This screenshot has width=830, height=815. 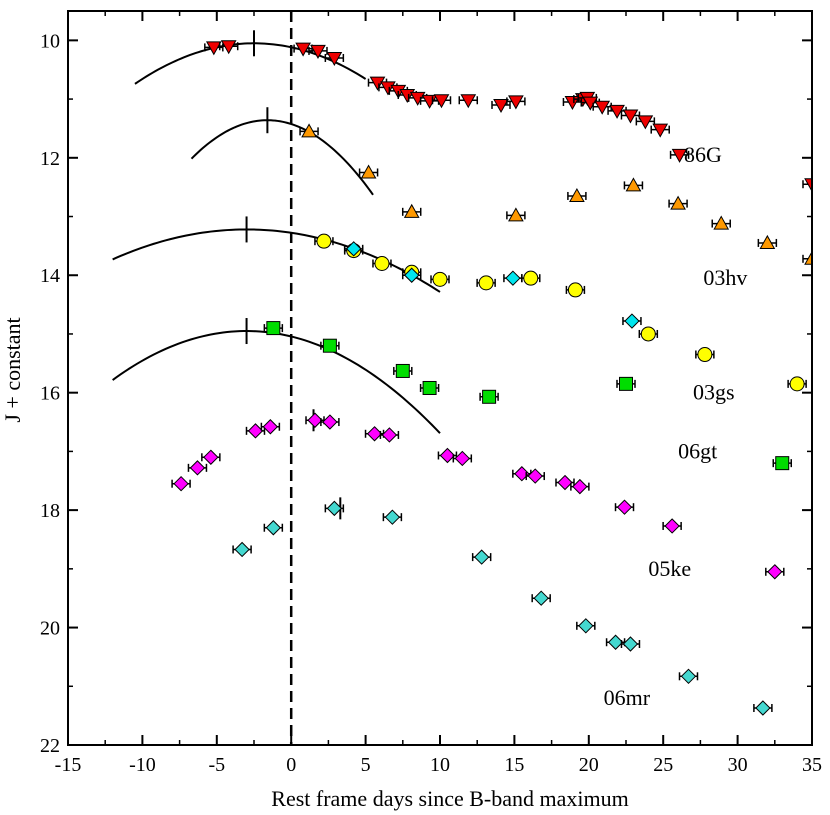 I want to click on y-tick-label: 16, so click(x=50, y=394).